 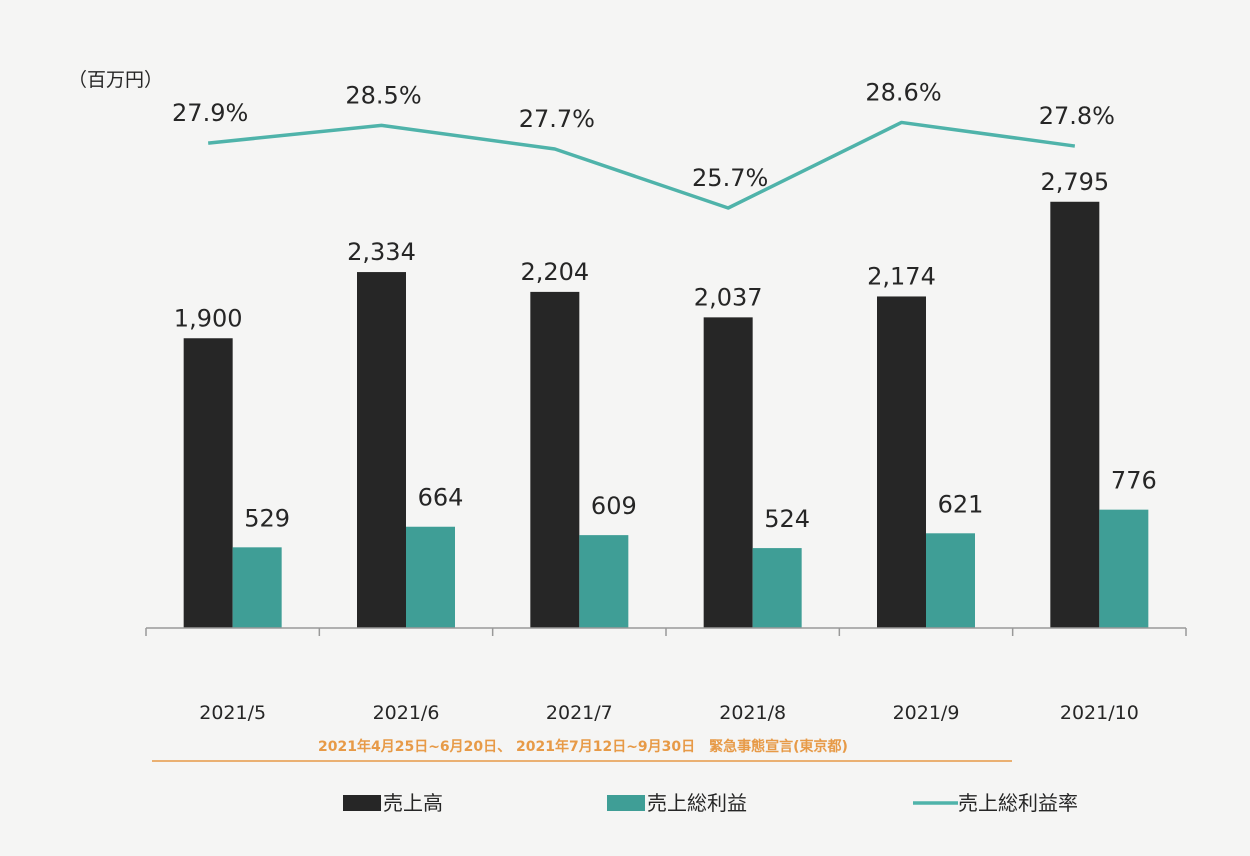 I want to click on label-gross-profit: 529, so click(x=267, y=518).